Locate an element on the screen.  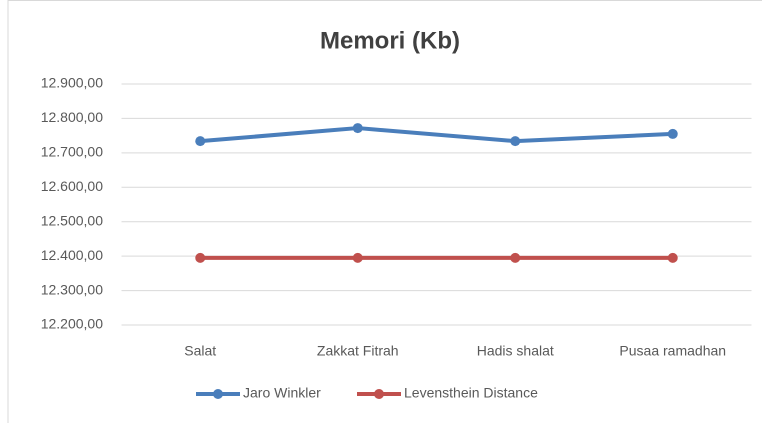
legend-label: Jaro Winkler is located at coordinates (282, 393).